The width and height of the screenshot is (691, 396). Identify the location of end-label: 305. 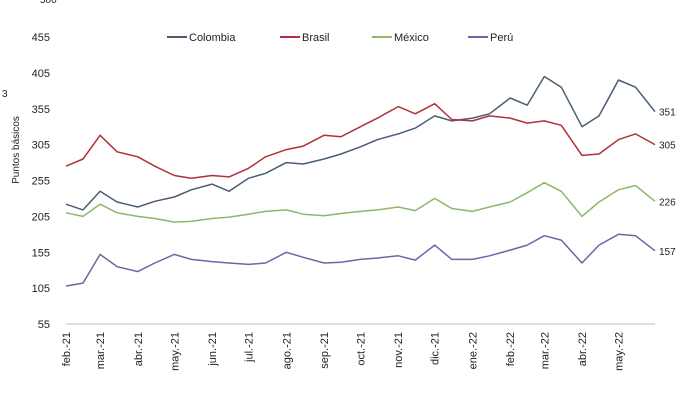
(667, 146).